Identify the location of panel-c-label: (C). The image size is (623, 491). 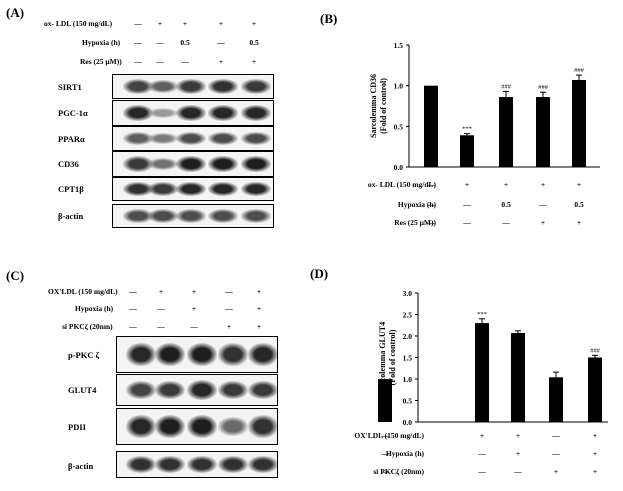
(15, 275).